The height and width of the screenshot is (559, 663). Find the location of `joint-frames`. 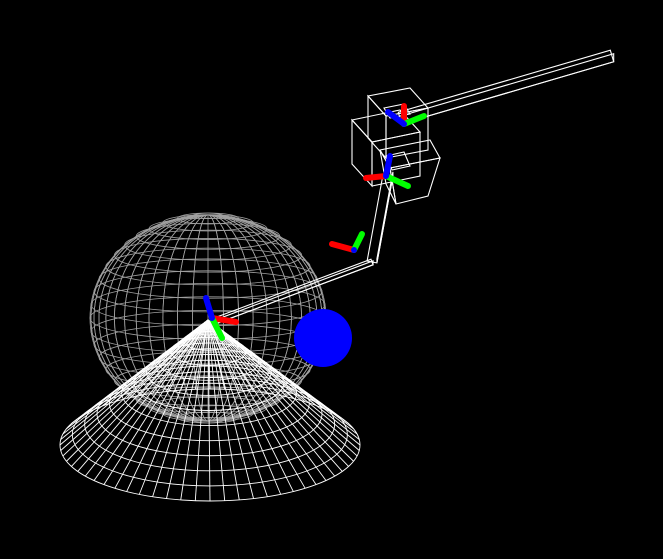

joint-frames is located at coordinates (315, 222).